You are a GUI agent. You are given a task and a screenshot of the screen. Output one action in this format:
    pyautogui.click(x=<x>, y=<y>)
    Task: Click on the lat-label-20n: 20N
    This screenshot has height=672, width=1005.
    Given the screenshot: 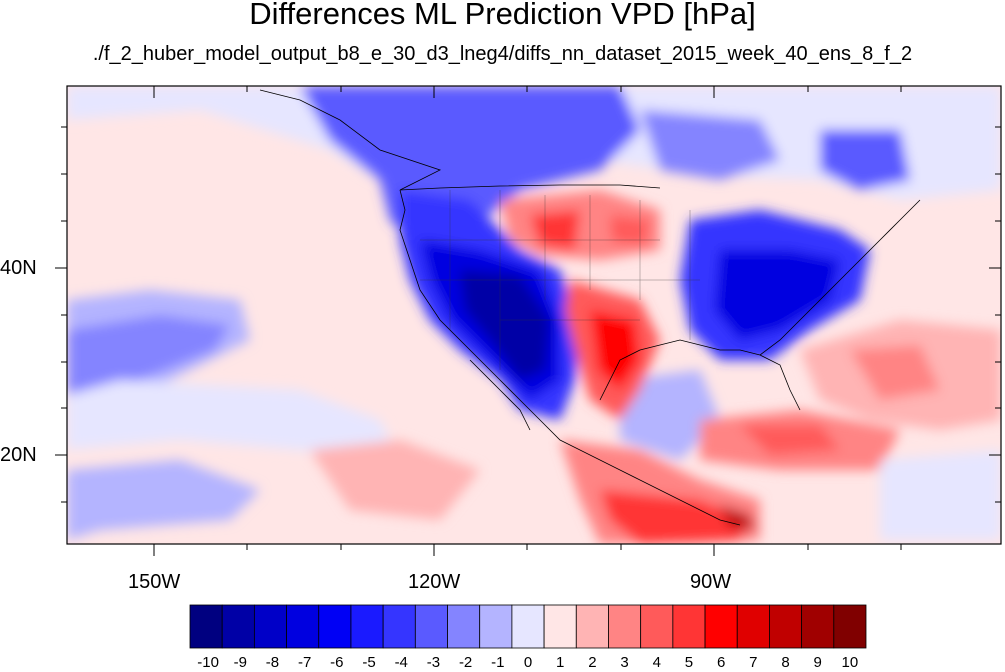 What is the action you would take?
    pyautogui.click(x=18, y=455)
    